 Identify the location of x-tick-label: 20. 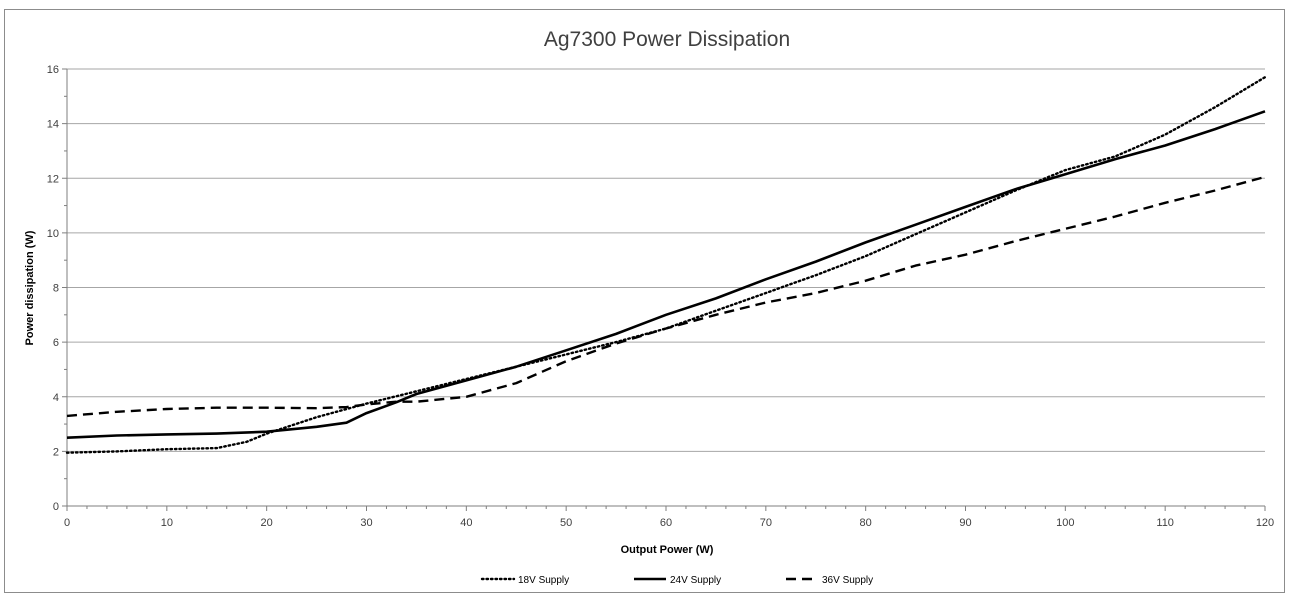
(267, 523).